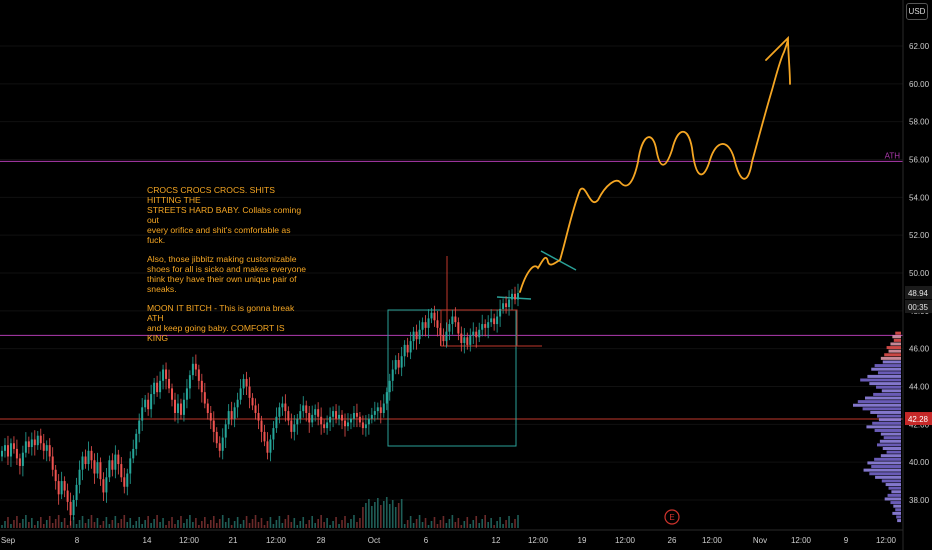 Image resolution: width=932 pixels, height=550 pixels. What do you see at coordinates (672, 540) in the screenshot?
I see `x-tick-label: 26` at bounding box center [672, 540].